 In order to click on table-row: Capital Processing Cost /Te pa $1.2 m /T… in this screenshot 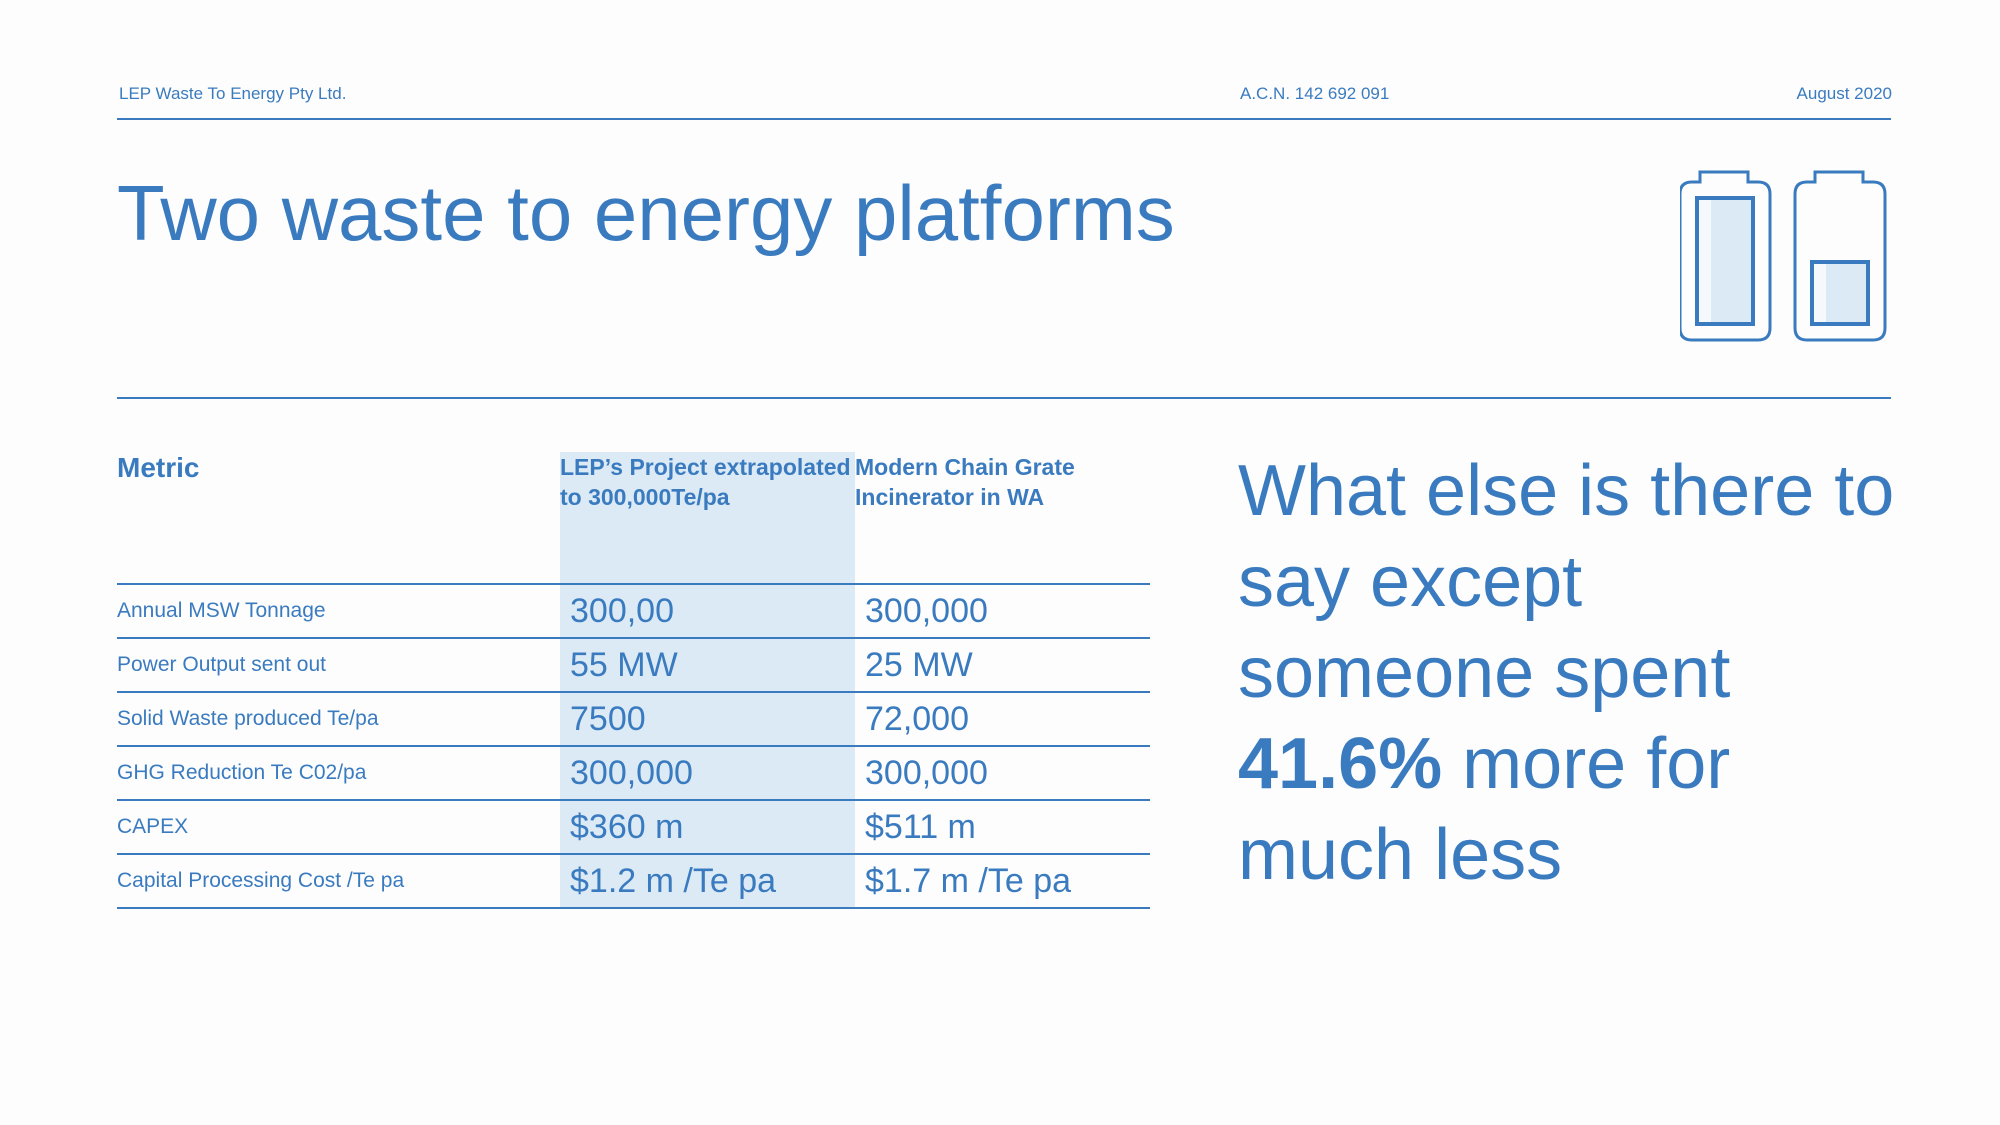, I will do `click(633, 881)`.